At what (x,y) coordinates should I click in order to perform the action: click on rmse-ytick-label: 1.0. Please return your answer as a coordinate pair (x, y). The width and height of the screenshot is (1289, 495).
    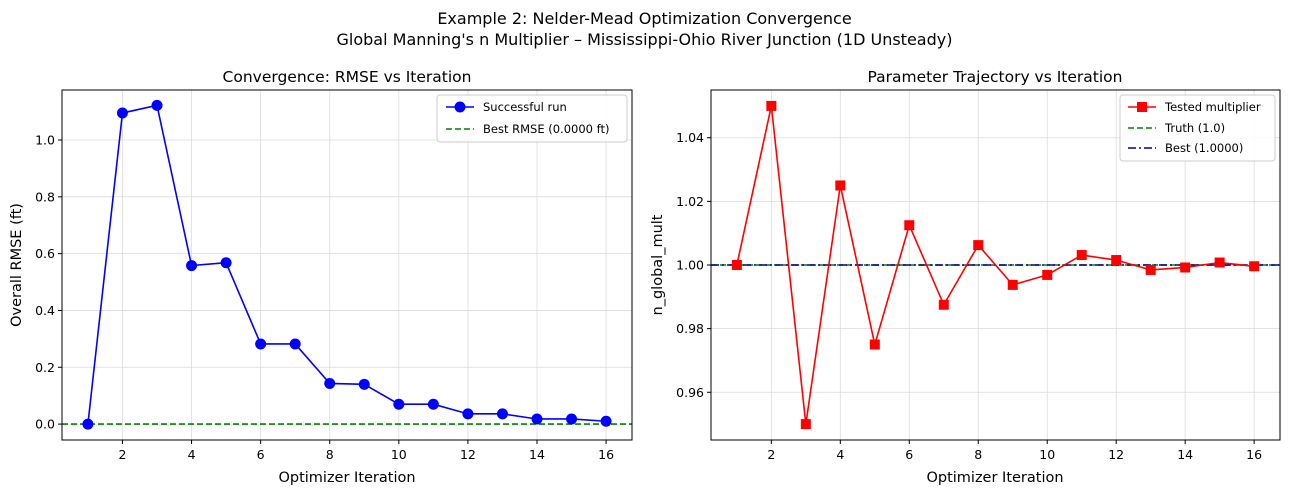
    Looking at the image, I should click on (45, 140).